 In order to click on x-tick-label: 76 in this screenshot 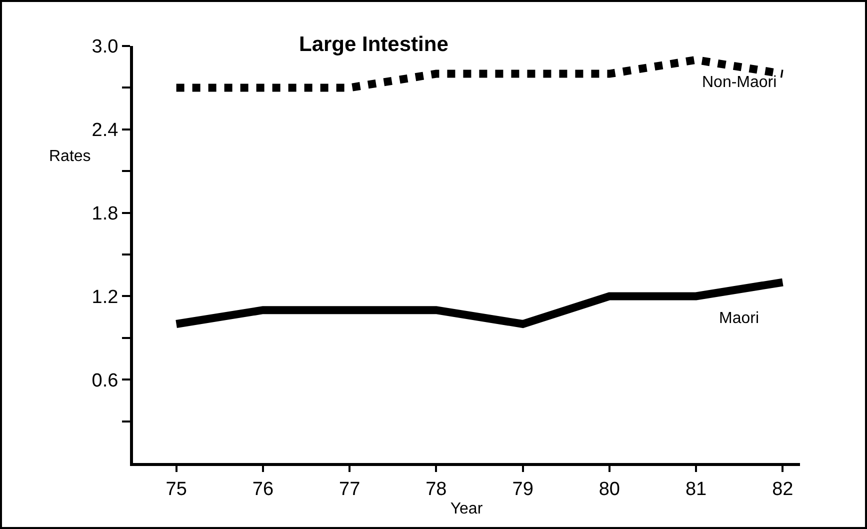, I will do `click(263, 489)`.